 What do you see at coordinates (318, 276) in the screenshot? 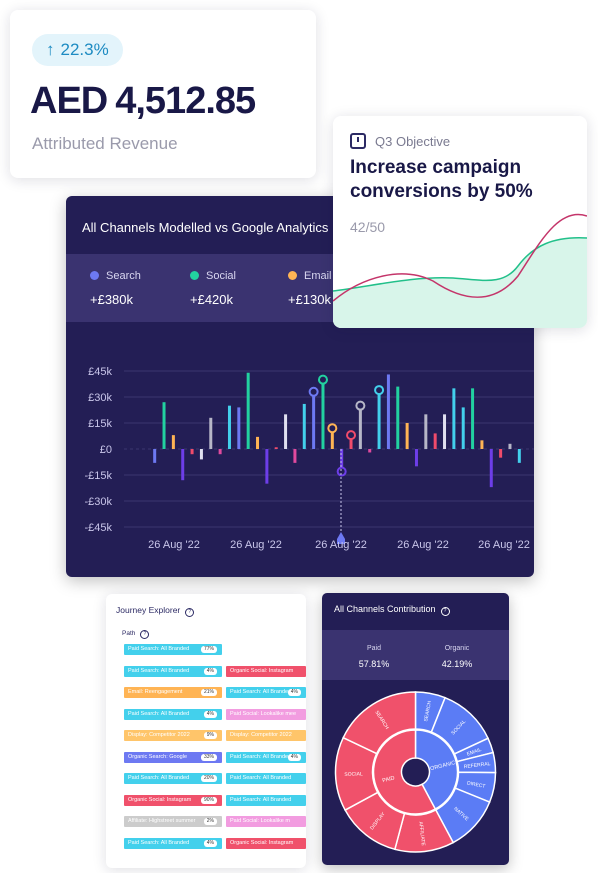
I see `legend-label: Email` at bounding box center [318, 276].